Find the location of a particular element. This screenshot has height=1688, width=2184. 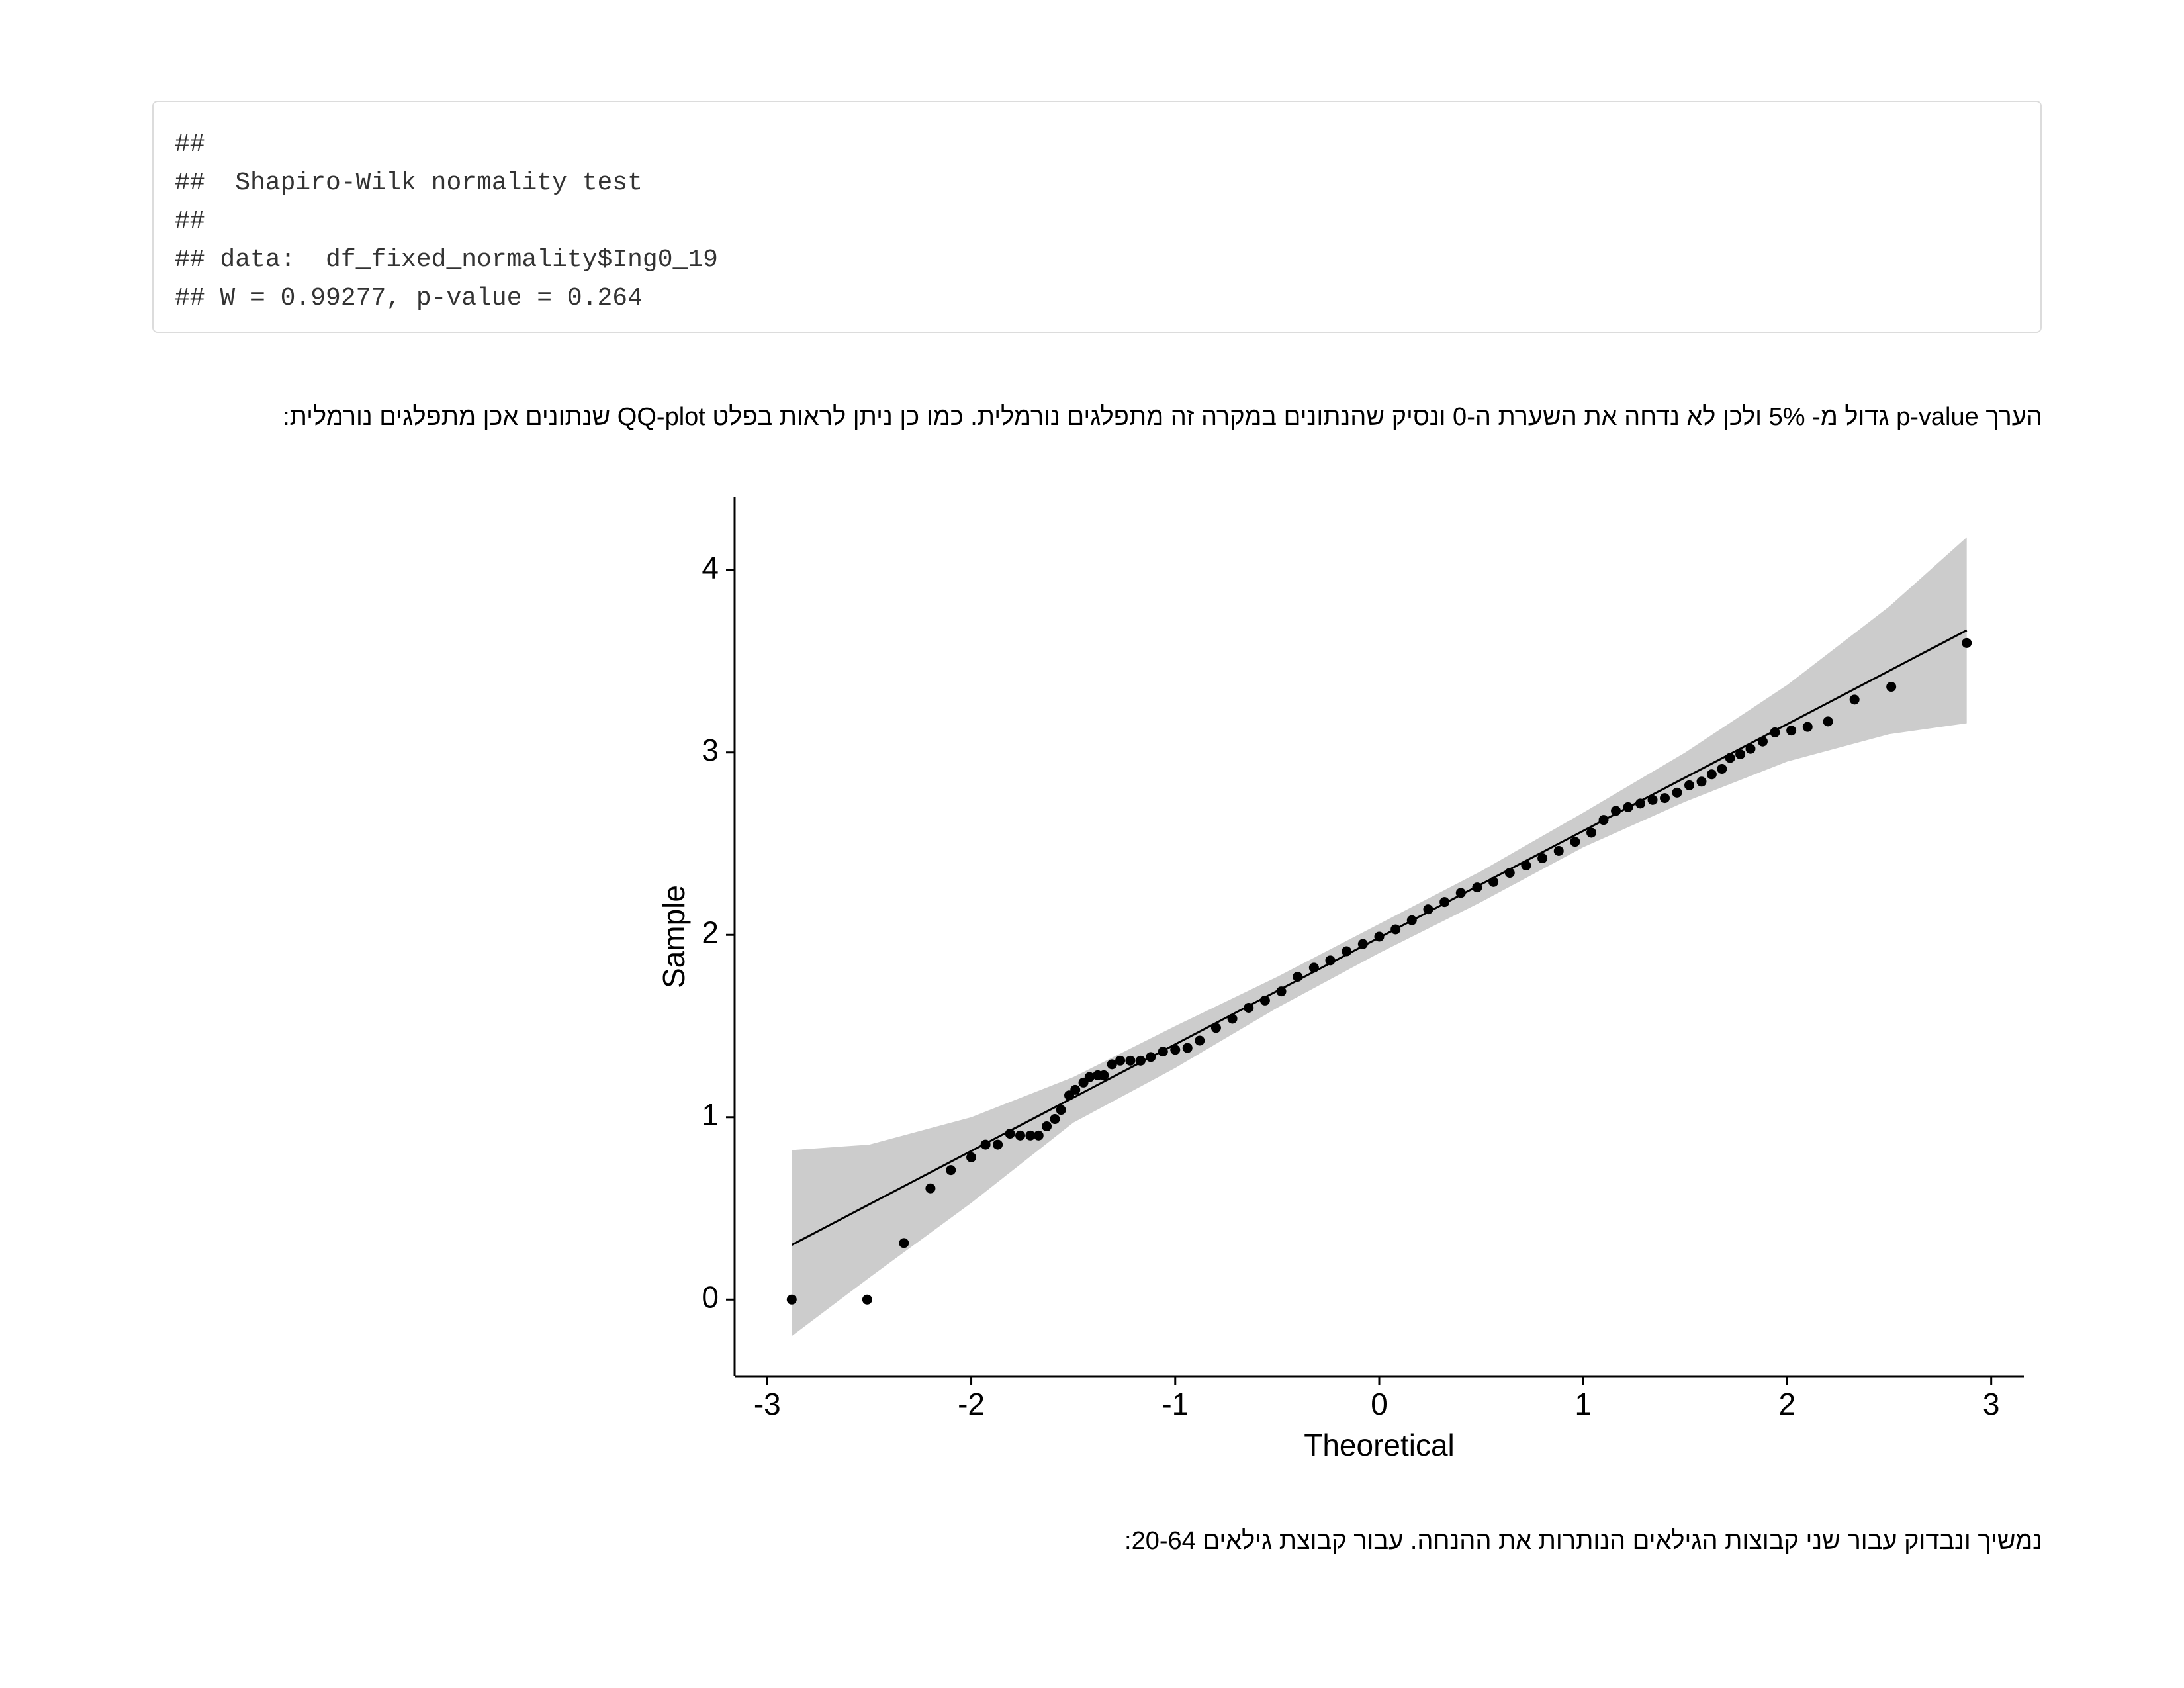

x-tick-label: -2 is located at coordinates (971, 1404).